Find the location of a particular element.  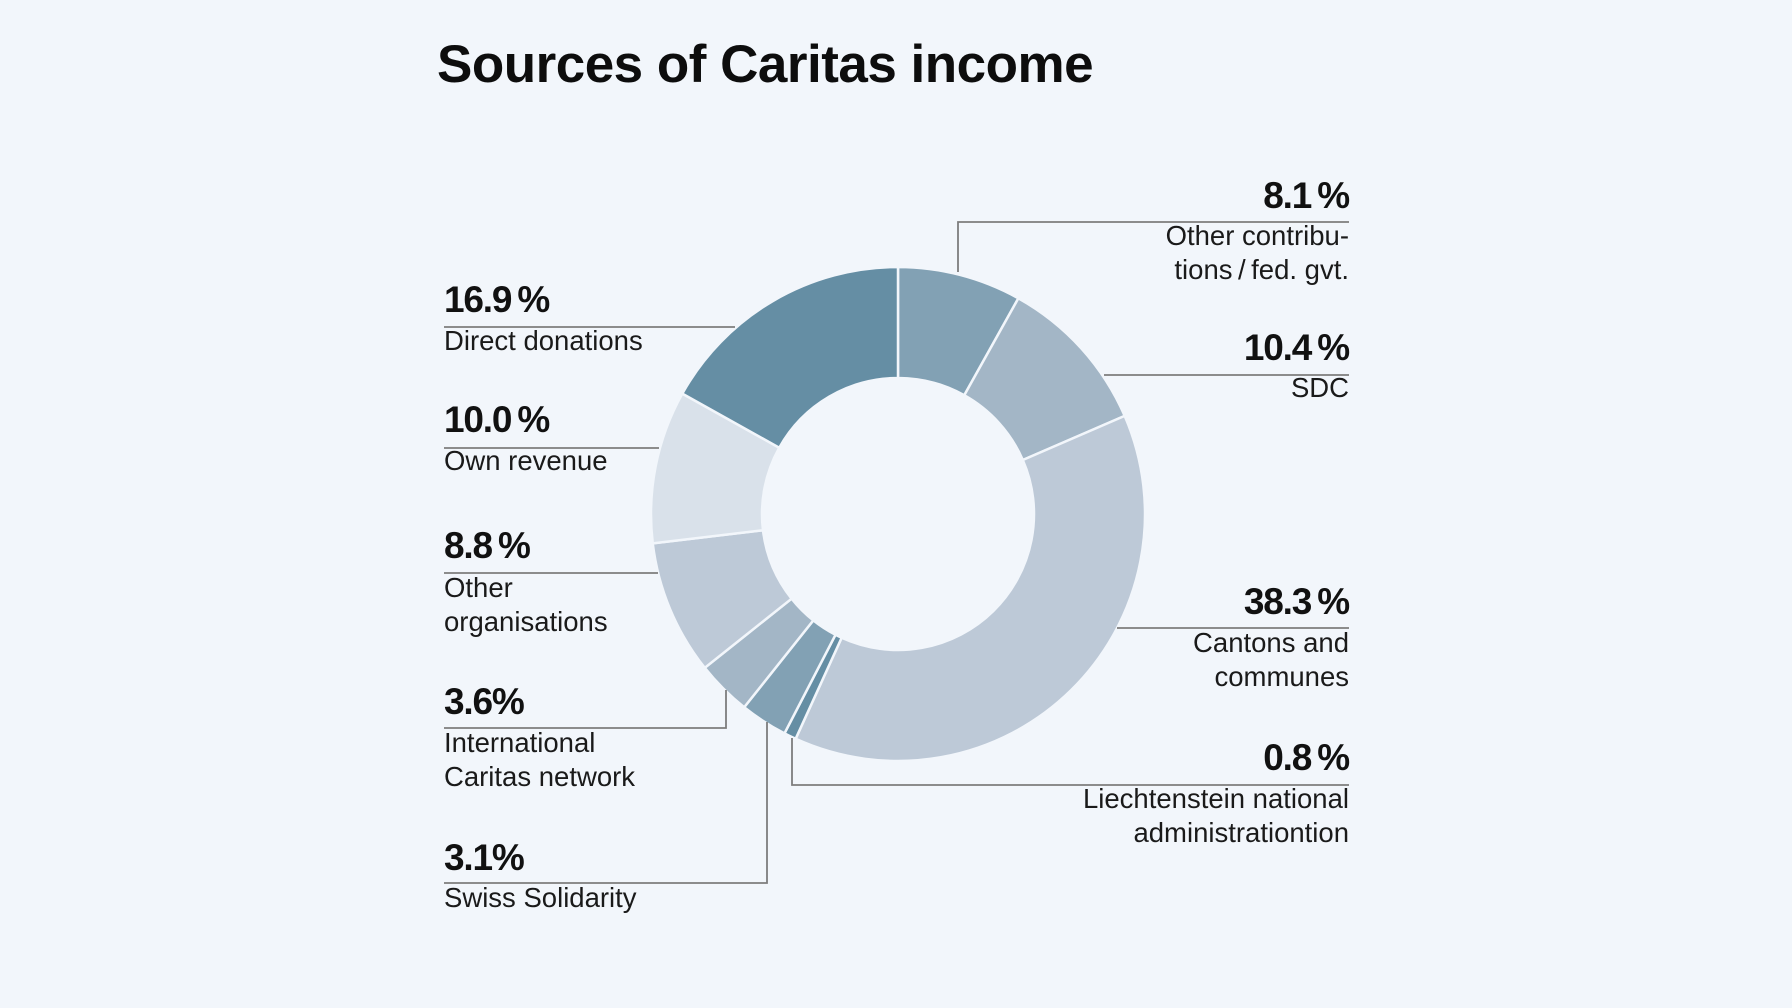

chart-title: Sources of Caritas income is located at coordinates (765, 64).